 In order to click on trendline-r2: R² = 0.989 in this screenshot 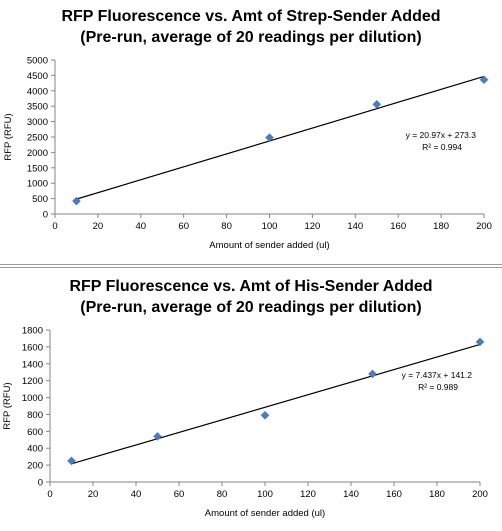, I will do `click(438, 387)`.